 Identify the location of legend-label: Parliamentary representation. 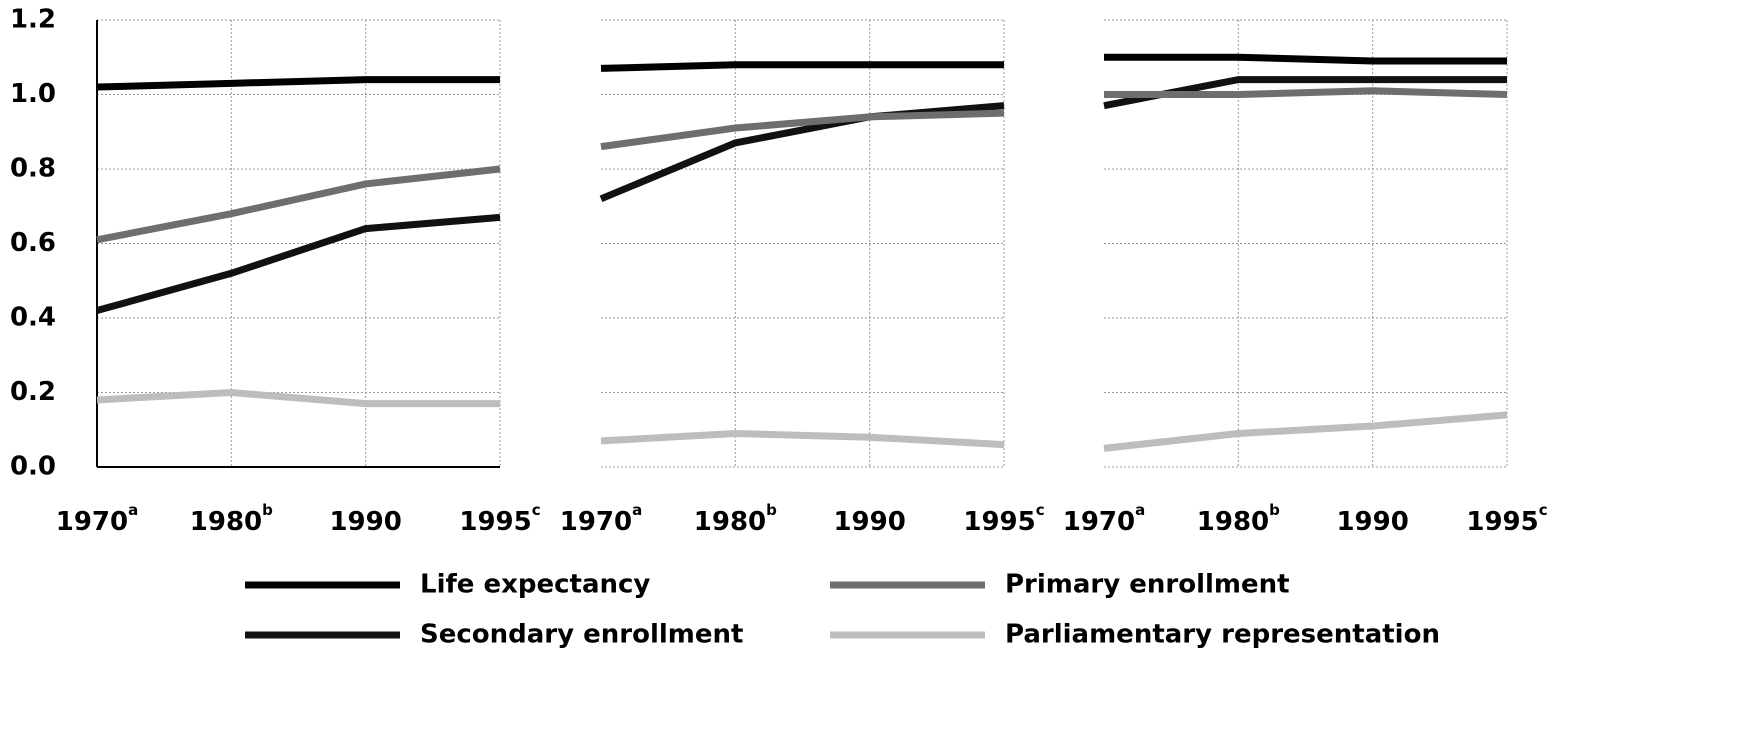
(1222, 635).